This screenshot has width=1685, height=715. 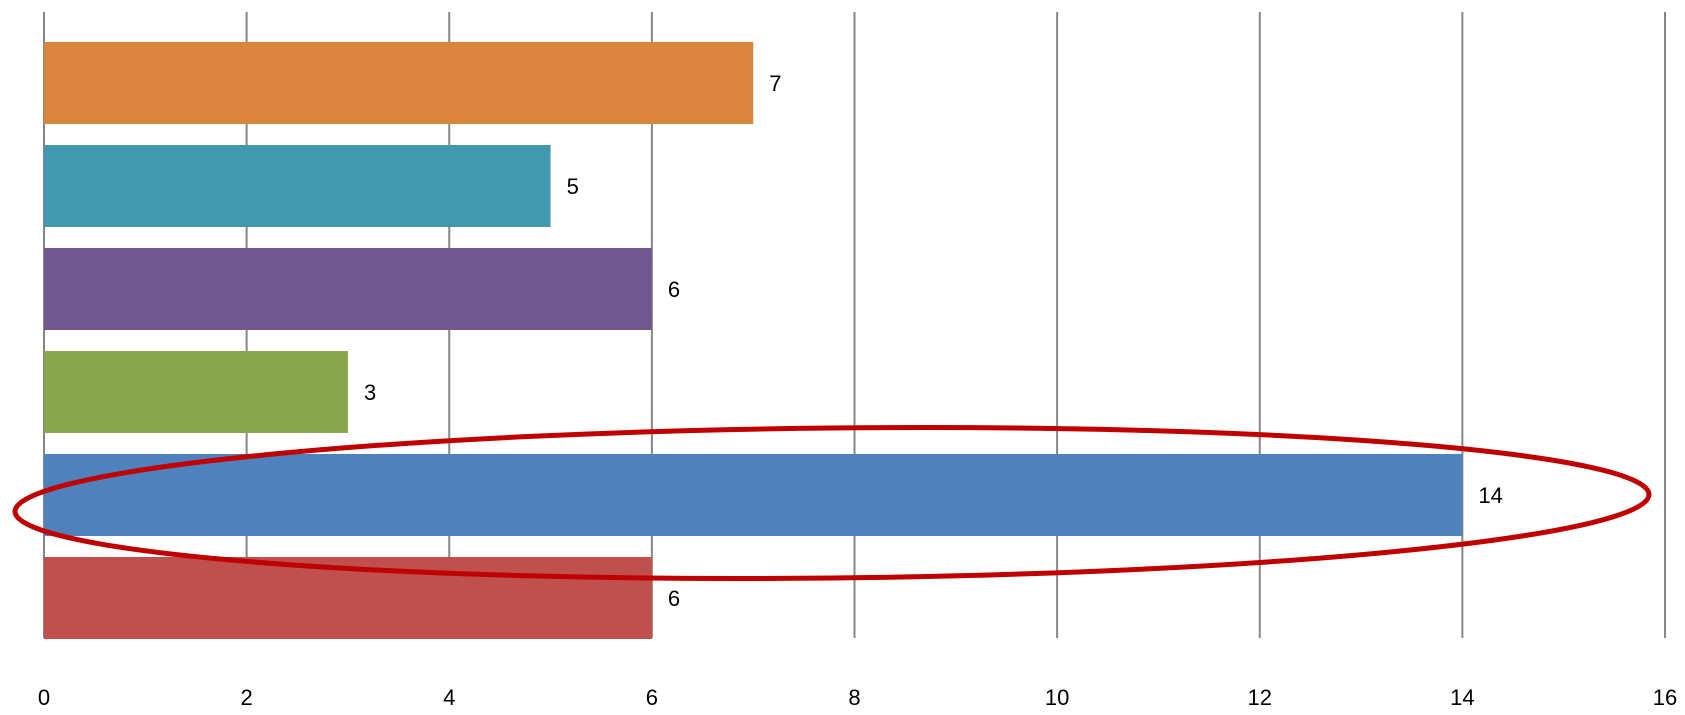 I want to click on data-label-4: 3, so click(x=370, y=392).